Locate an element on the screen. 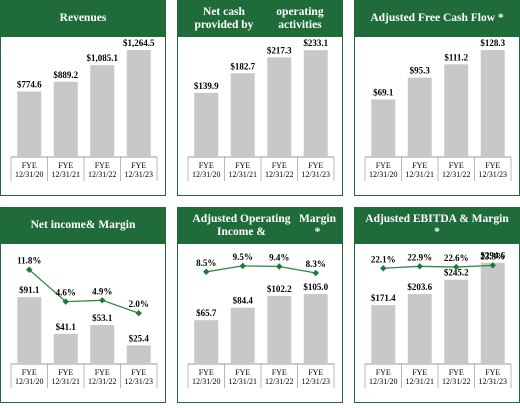 This screenshot has height=408, width=520. bar-value-label: $171.4 is located at coordinates (383, 298).